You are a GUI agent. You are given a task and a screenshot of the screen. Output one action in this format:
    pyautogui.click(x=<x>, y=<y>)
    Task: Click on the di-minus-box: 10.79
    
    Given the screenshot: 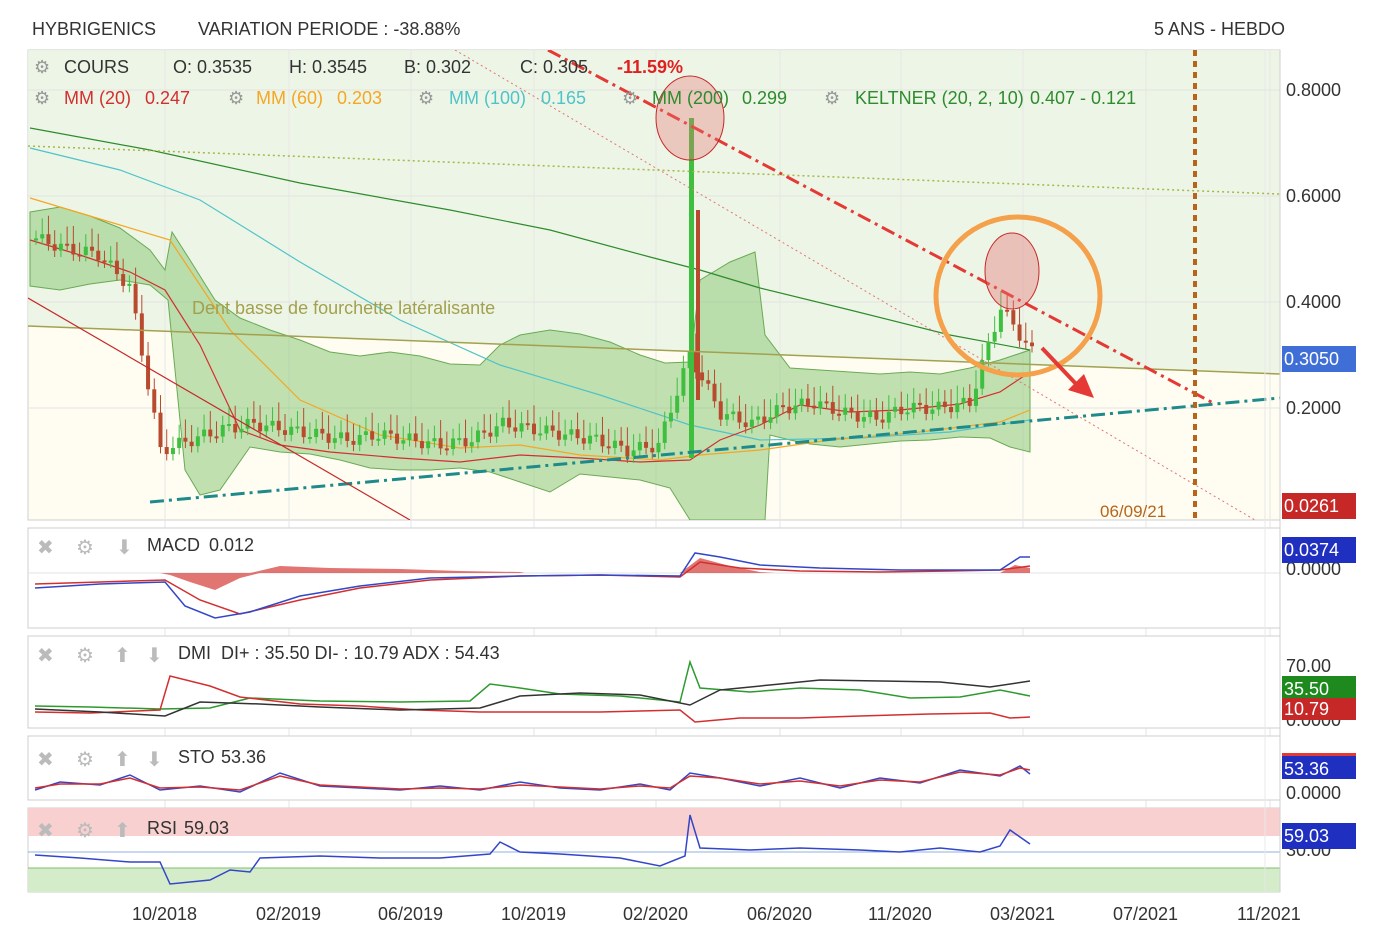 What is the action you would take?
    pyautogui.click(x=1319, y=709)
    